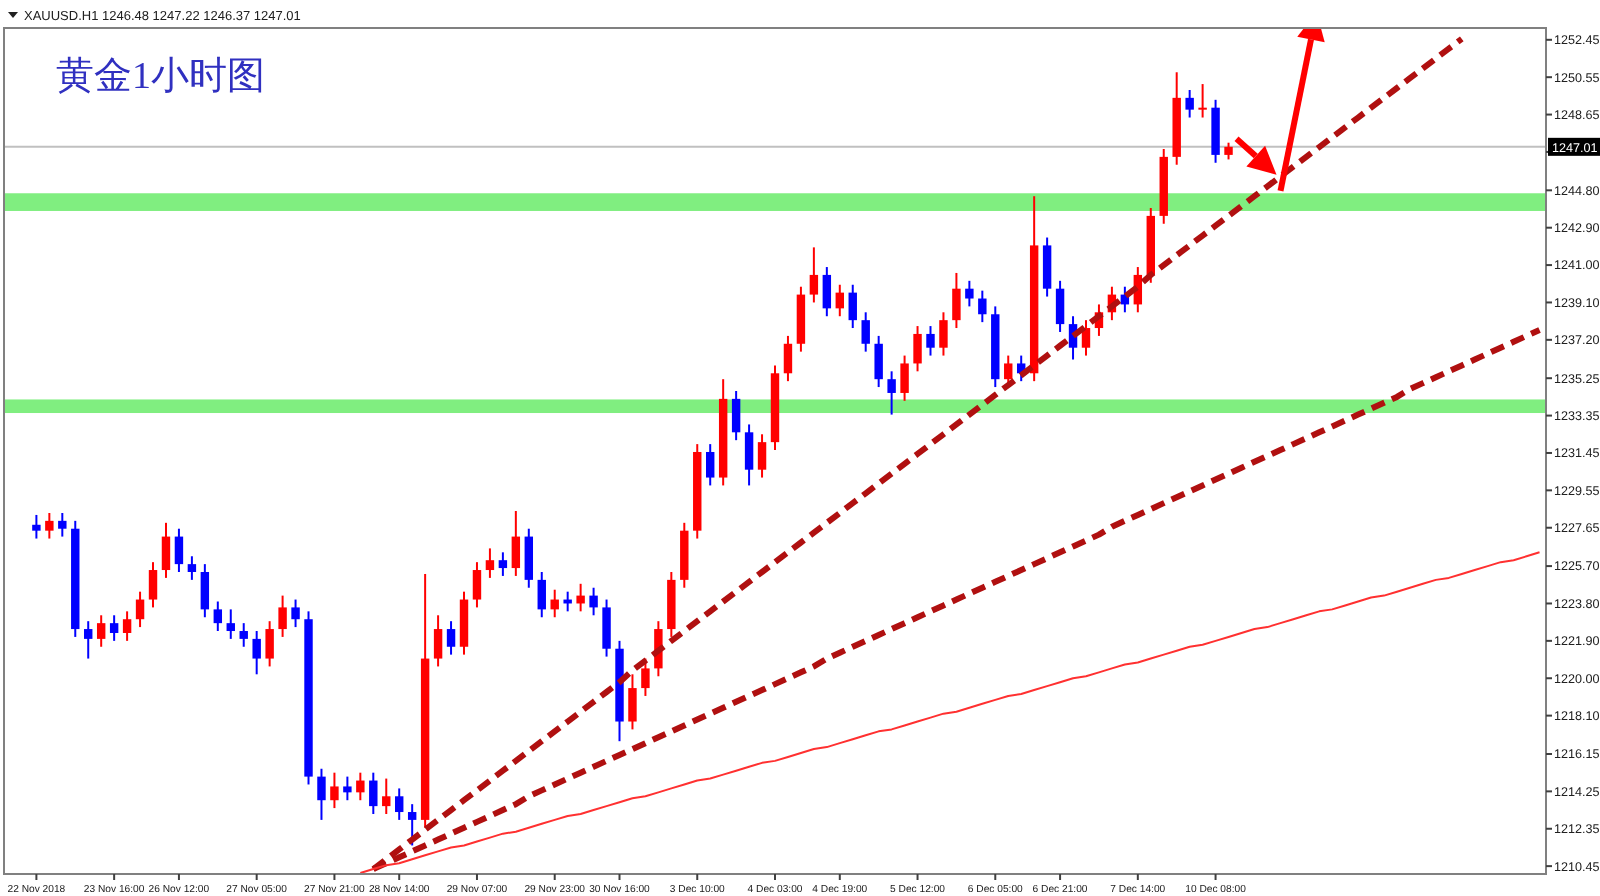  What do you see at coordinates (160, 77) in the screenshot?
I see `text: 黄金1小时图` at bounding box center [160, 77].